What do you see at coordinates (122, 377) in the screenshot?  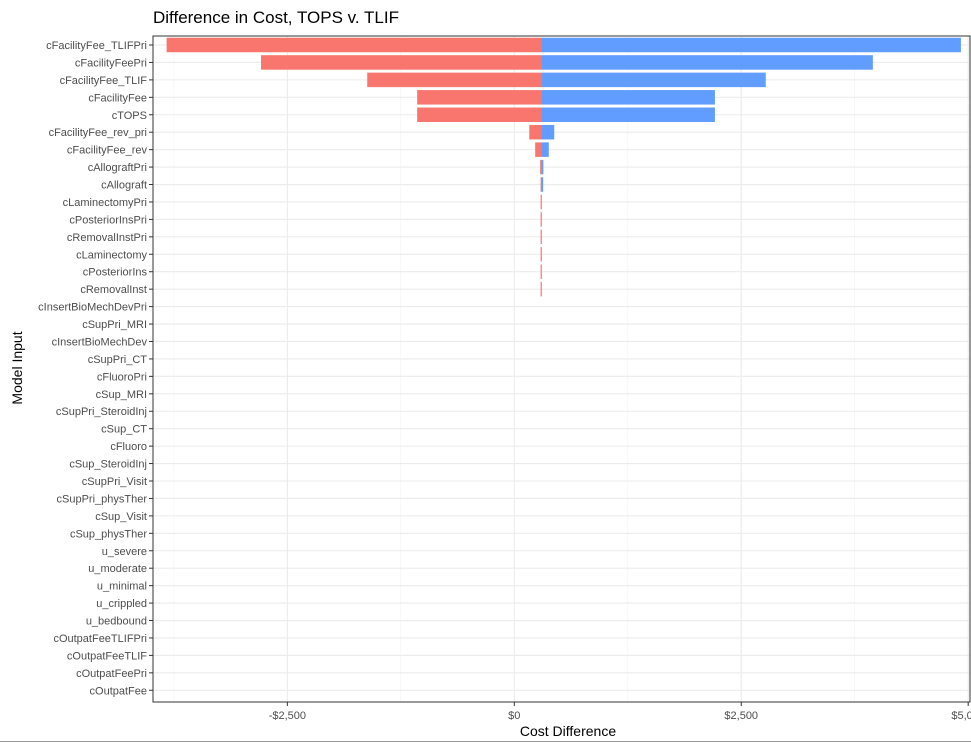 I see `y-tick-label: cFluoroPri` at bounding box center [122, 377].